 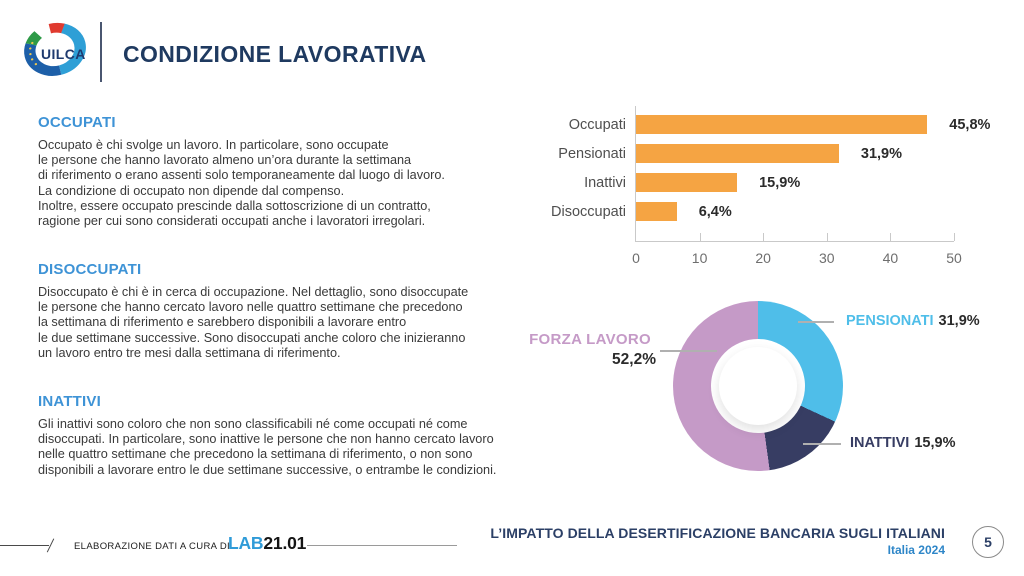 I want to click on donut-legend-pensionati: PENSIONATI 31,9%, so click(x=913, y=321).